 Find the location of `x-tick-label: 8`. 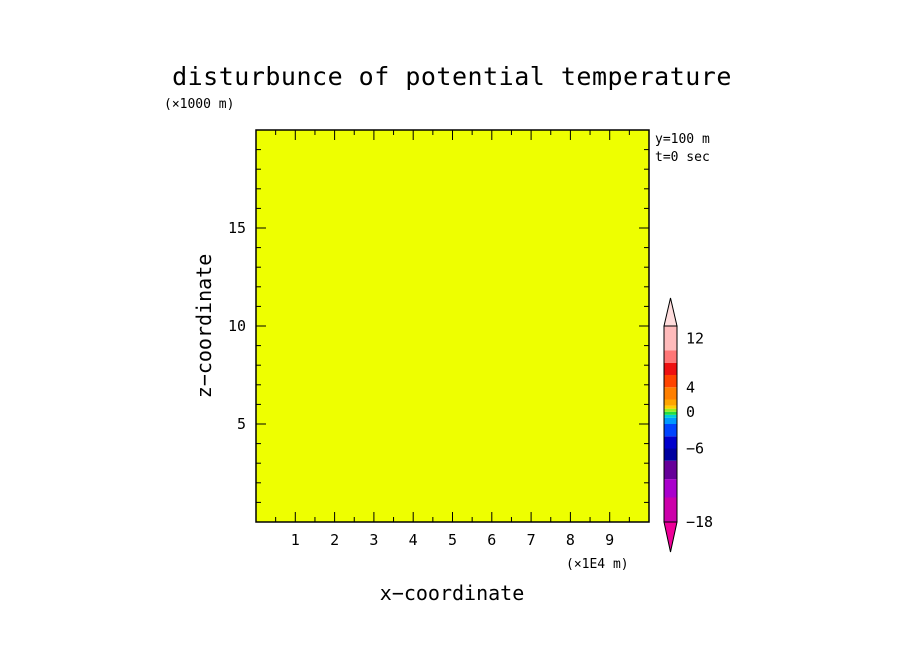

x-tick-label: 8 is located at coordinates (570, 540).